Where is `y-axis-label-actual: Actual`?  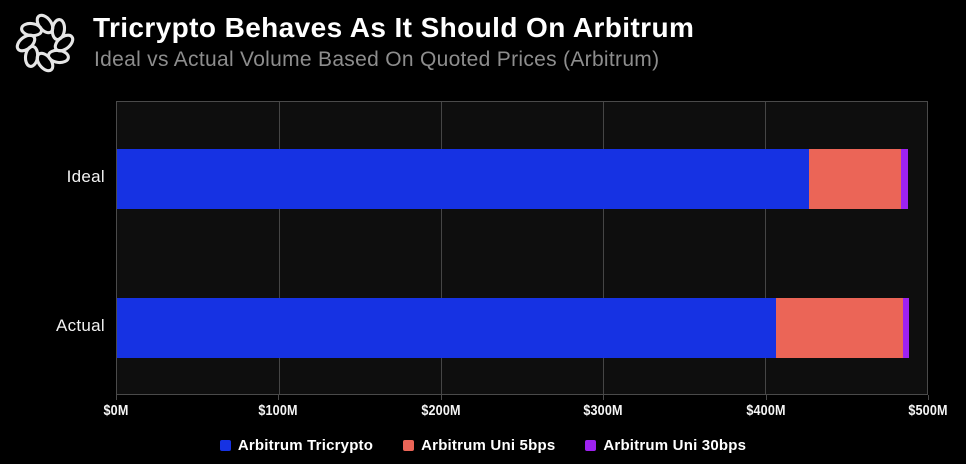 y-axis-label-actual: Actual is located at coordinates (80, 325).